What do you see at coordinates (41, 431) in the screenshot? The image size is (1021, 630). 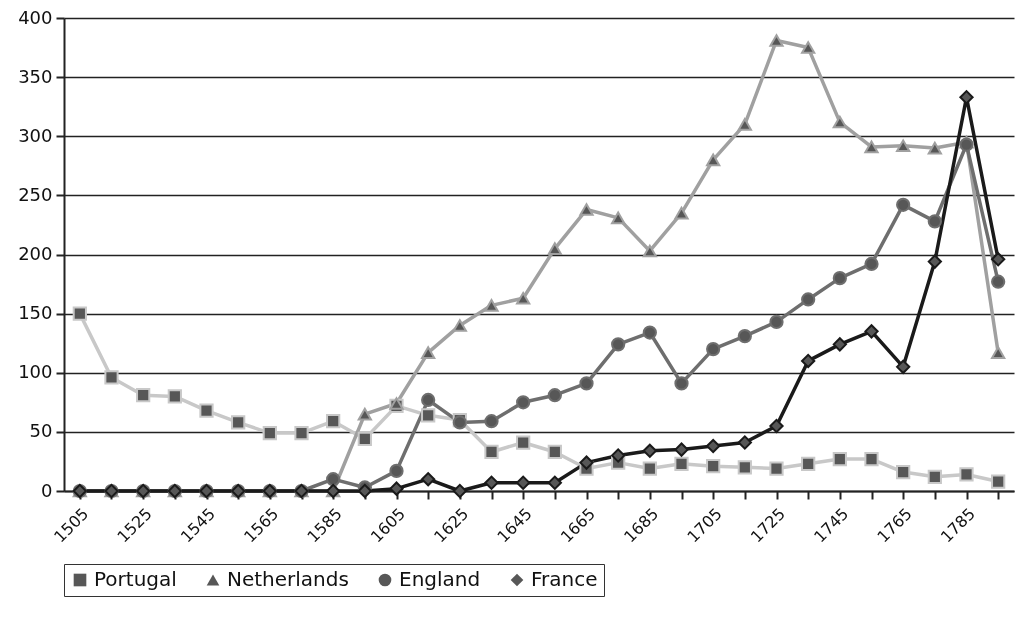 I see `y-tick-label: 50` at bounding box center [41, 431].